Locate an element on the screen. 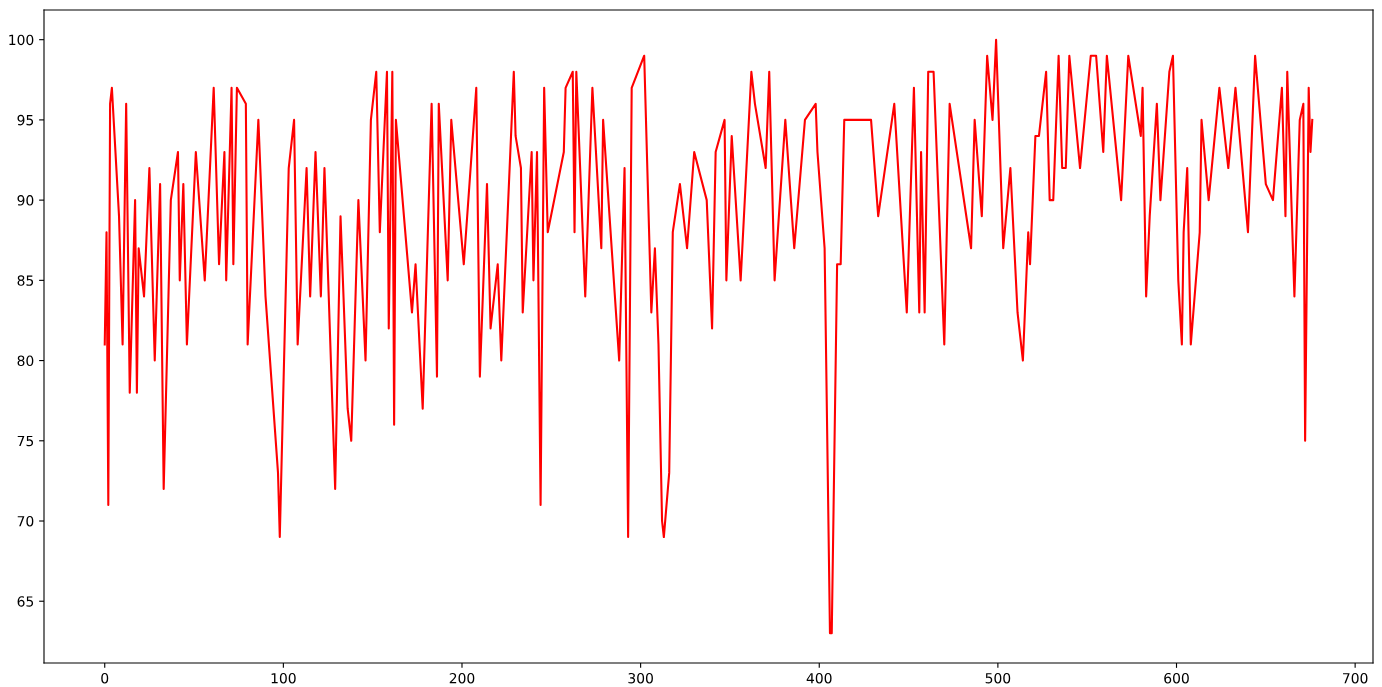 This screenshot has width=1382, height=687. x-tick-label: 0 is located at coordinates (105, 678).